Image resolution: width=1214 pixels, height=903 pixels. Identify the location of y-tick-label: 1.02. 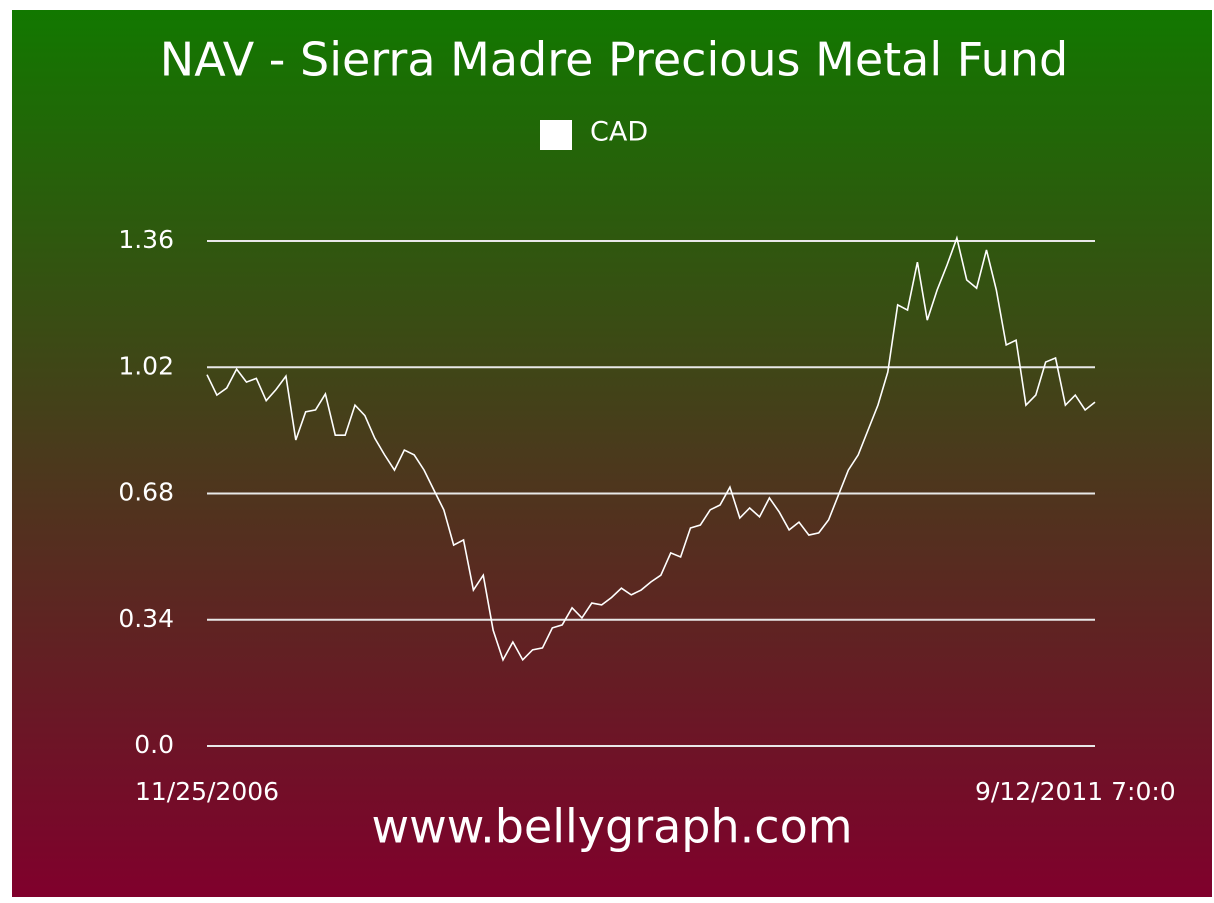
(146, 365).